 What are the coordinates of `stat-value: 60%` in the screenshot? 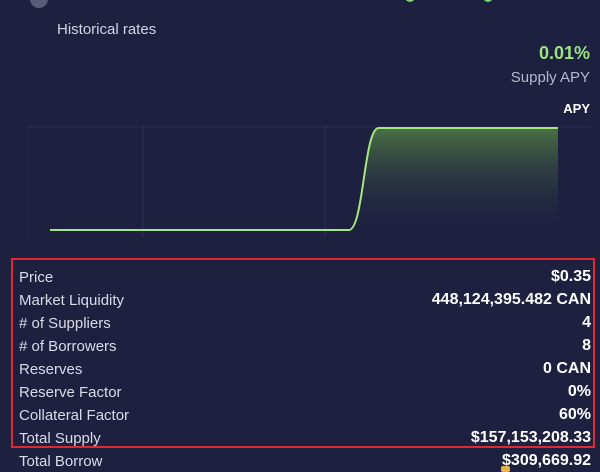 It's located at (574, 414).